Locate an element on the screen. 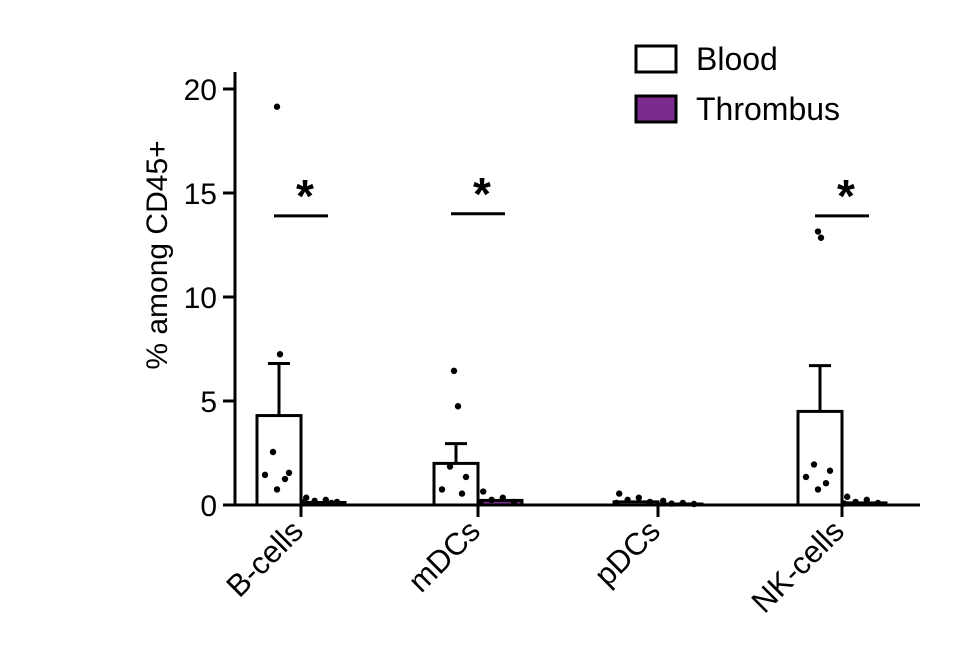 Image resolution: width=980 pixels, height=649 pixels. legend-swatch-thrombus is located at coordinates (656, 109).